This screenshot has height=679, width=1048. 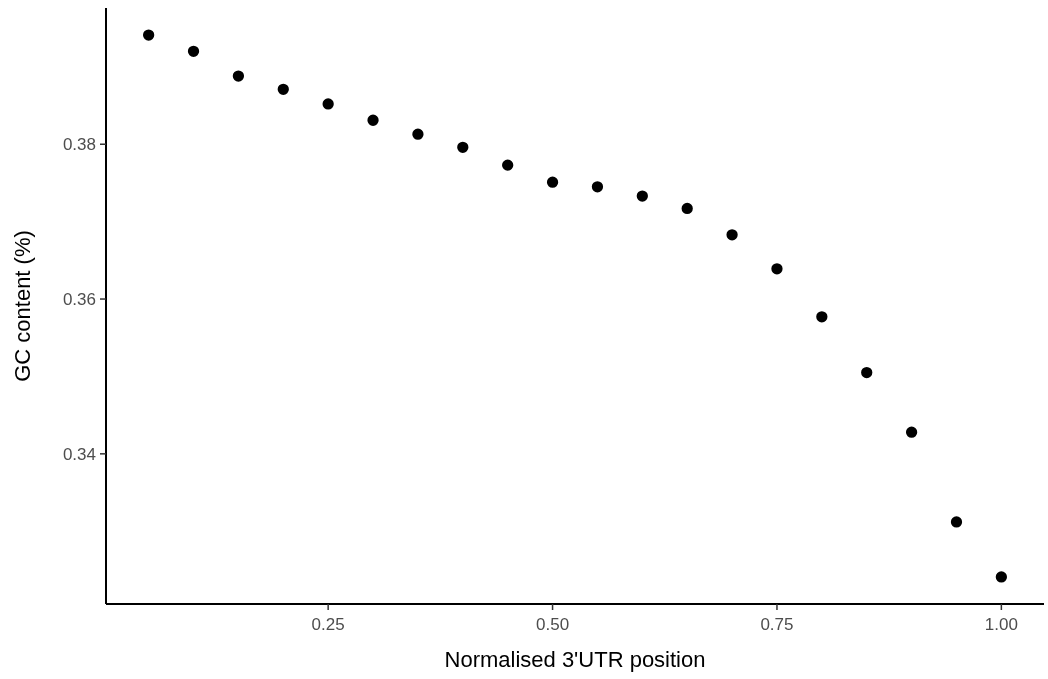 I want to click on y-axis-title: GC content (%), so click(x=22, y=306).